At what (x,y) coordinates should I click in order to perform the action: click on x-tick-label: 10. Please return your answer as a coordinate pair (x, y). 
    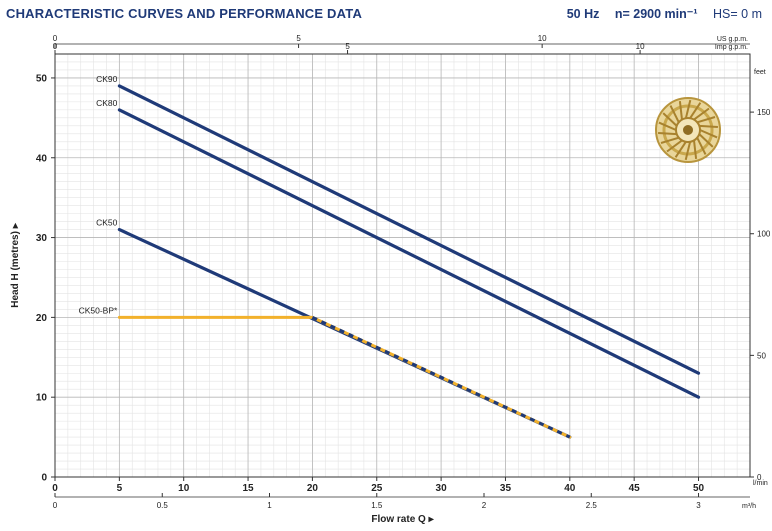
    Looking at the image, I should click on (184, 488).